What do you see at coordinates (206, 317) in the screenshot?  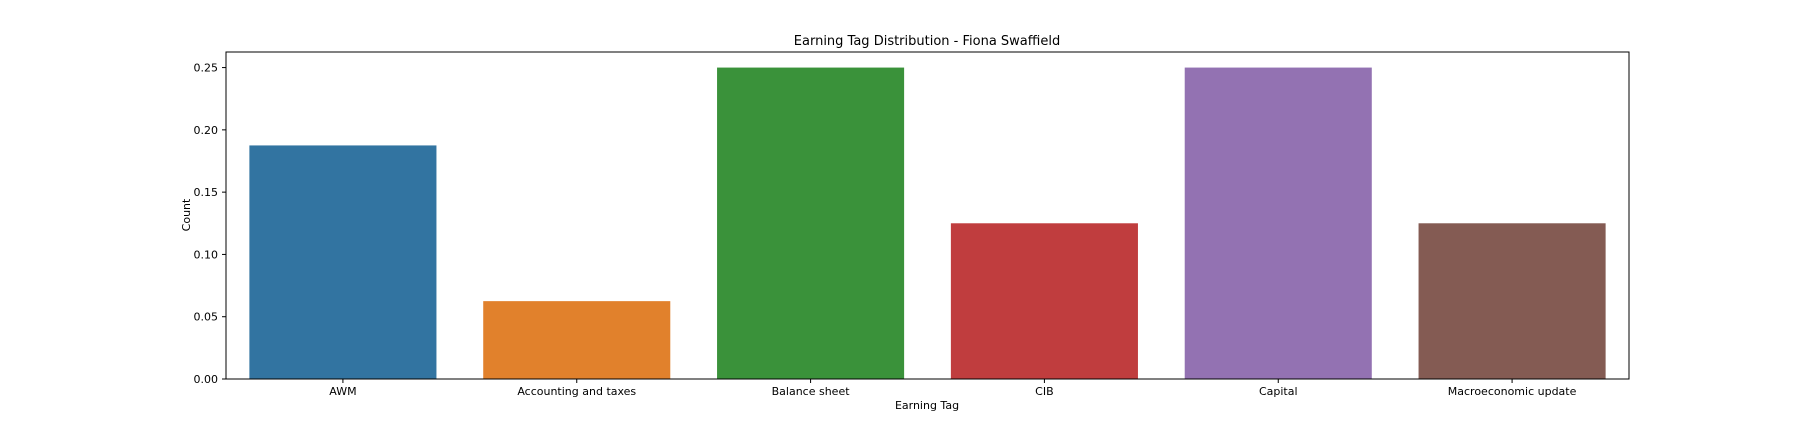 I see `y-tick-label-1: 0.05` at bounding box center [206, 317].